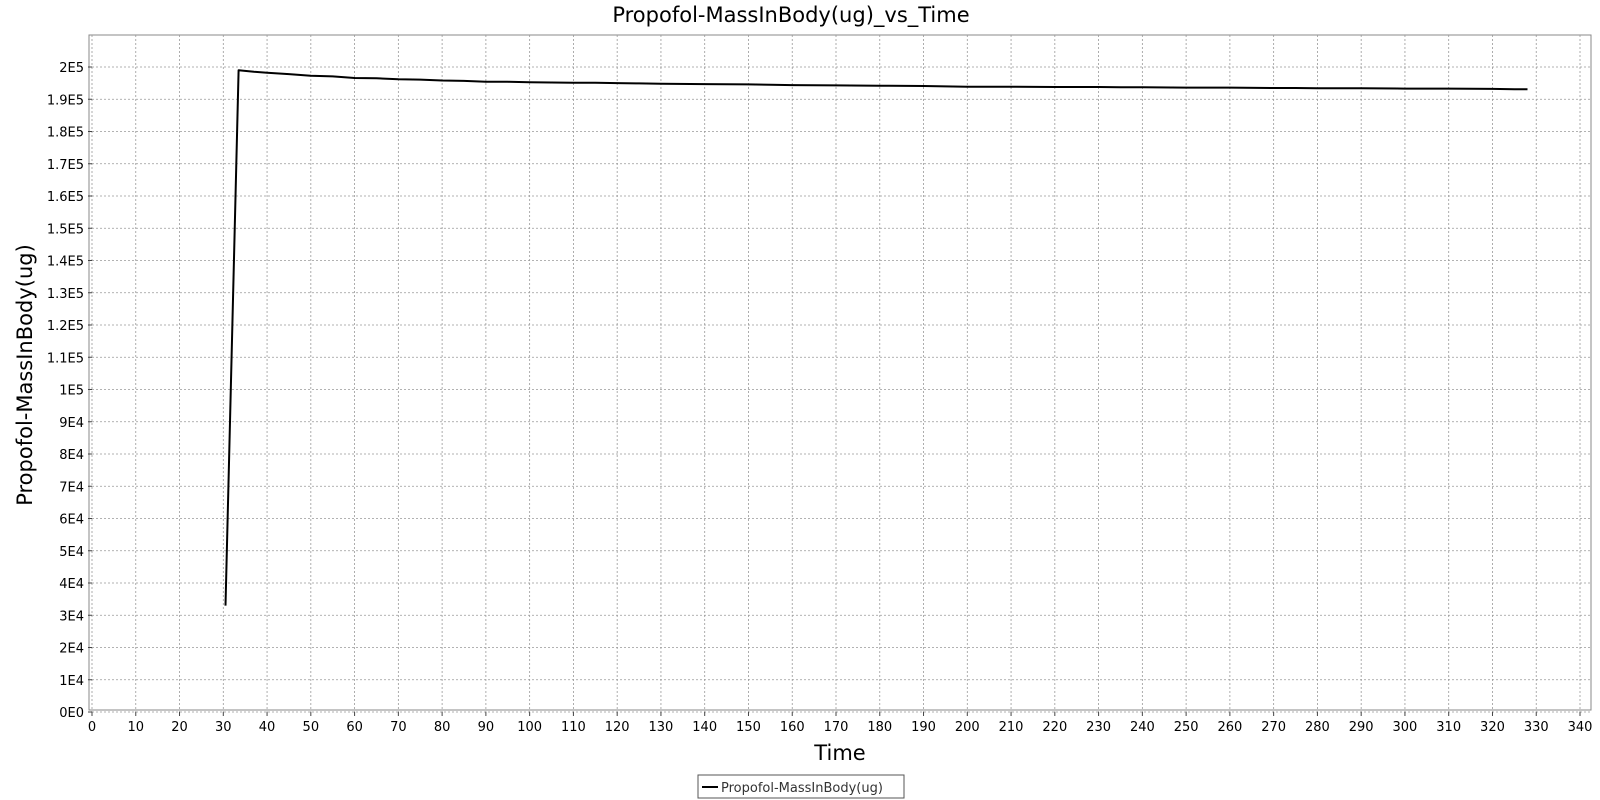 The width and height of the screenshot is (1600, 800). Describe the element at coordinates (71, 487) in the screenshot. I see `y-tick-label: 7E4` at that location.